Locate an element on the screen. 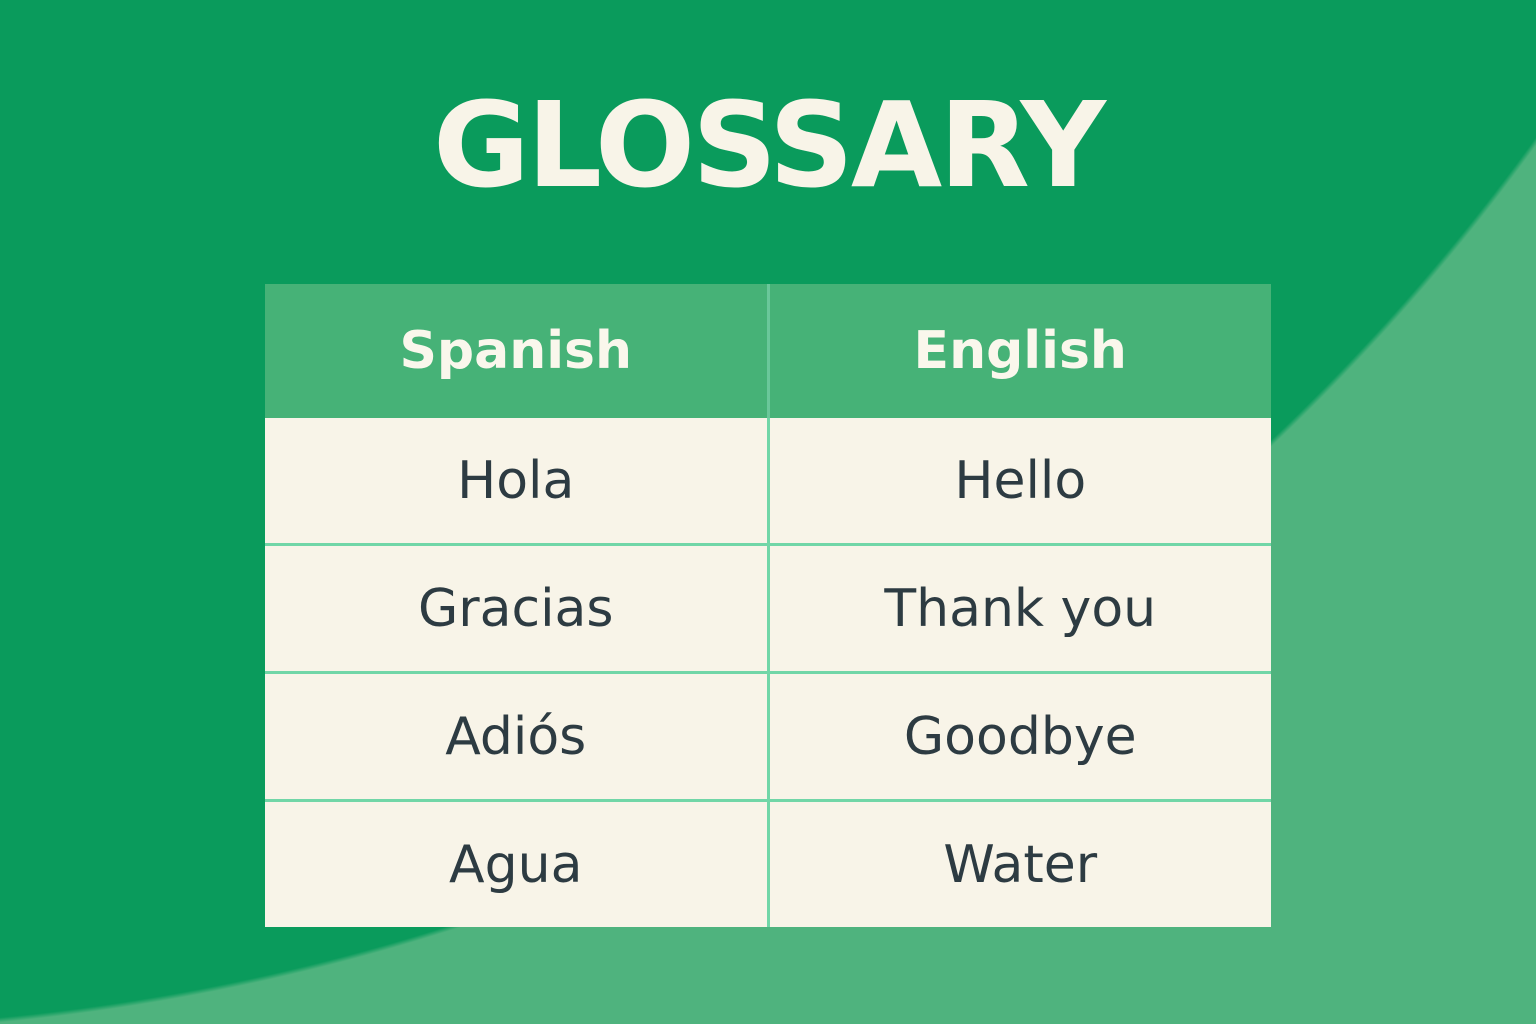 This screenshot has width=1536, height=1024. cell-english-term: Water is located at coordinates (1019, 864).